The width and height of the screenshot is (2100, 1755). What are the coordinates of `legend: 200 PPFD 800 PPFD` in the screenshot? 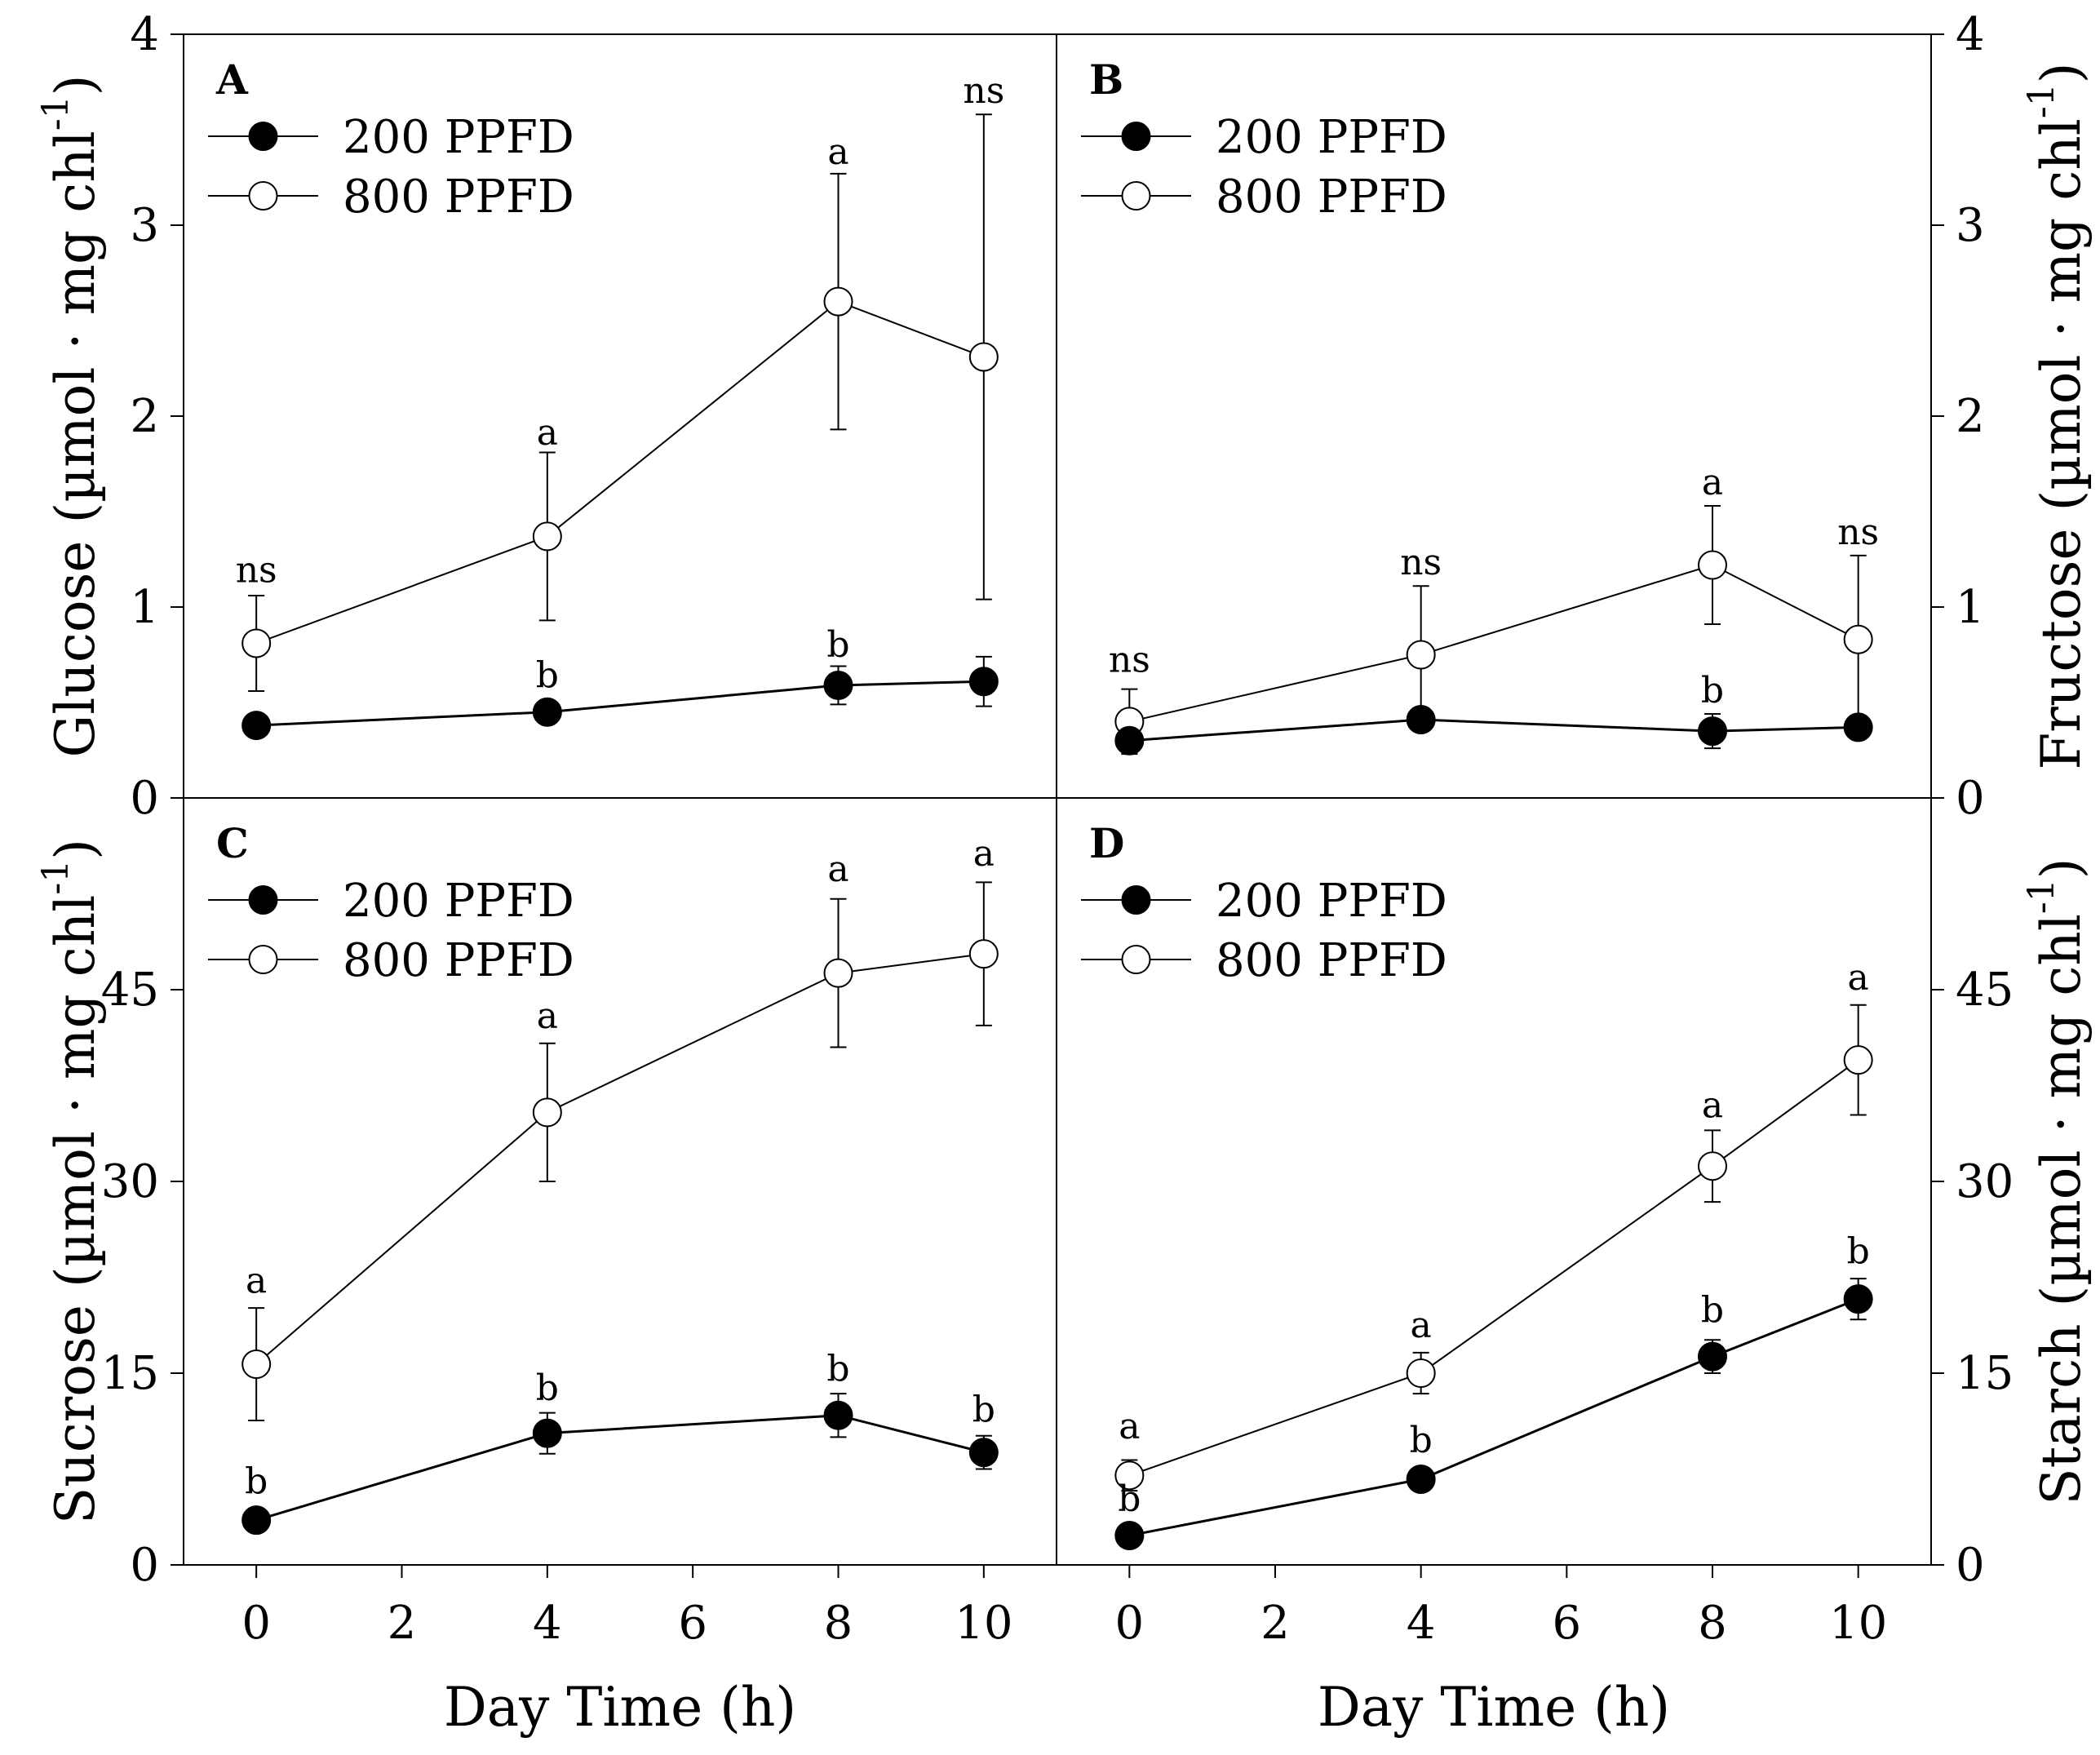 It's located at (1264, 167).